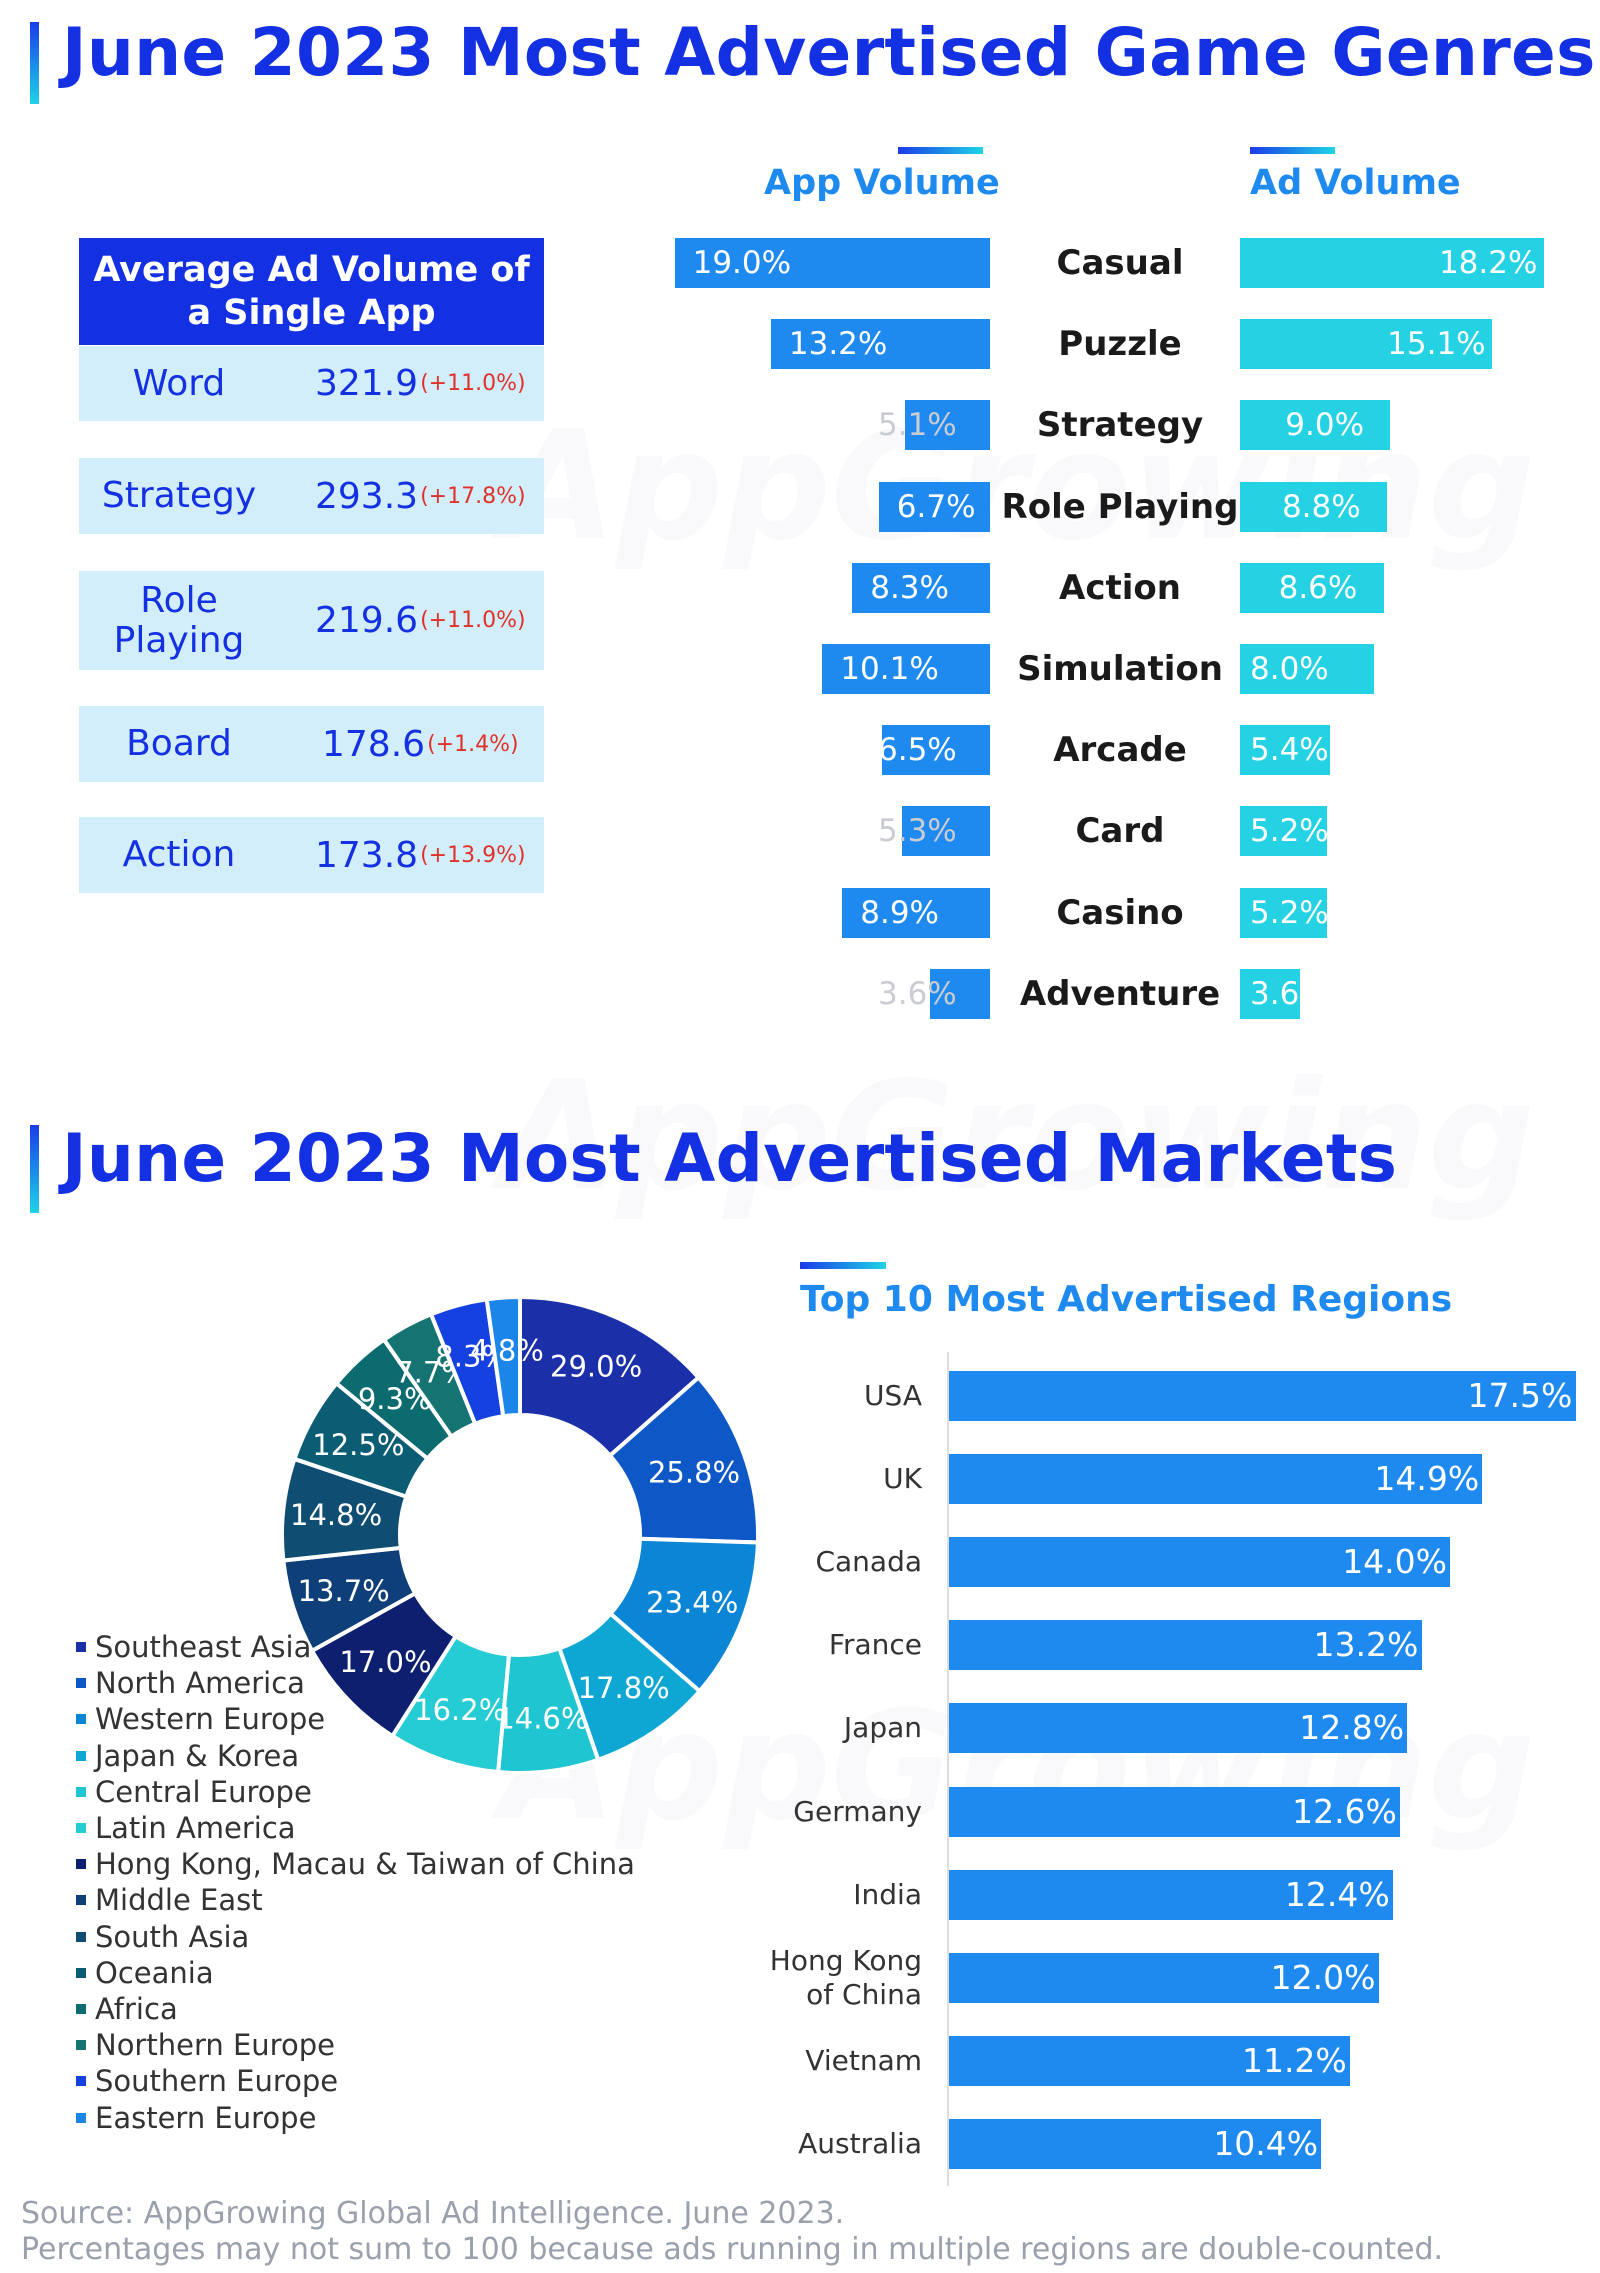 This screenshot has height=2273, width=1600. I want to click on region-label: Canada, so click(868, 1562).